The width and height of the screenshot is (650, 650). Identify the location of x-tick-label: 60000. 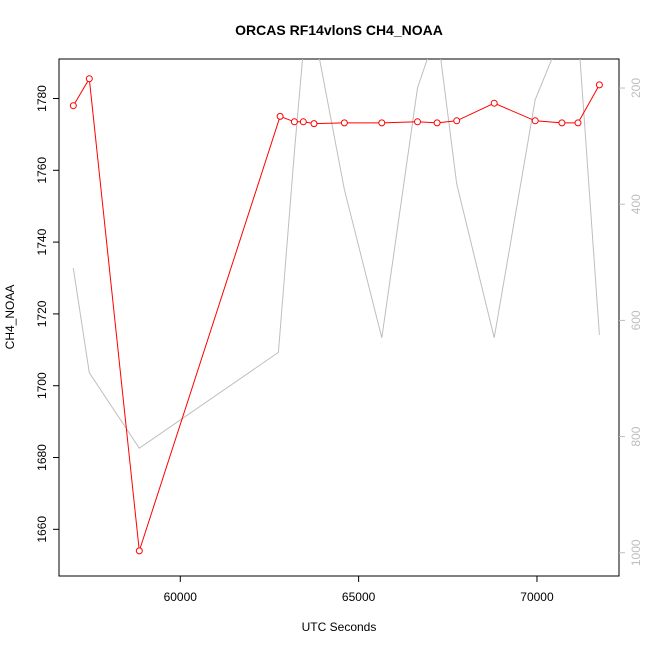
(181, 597).